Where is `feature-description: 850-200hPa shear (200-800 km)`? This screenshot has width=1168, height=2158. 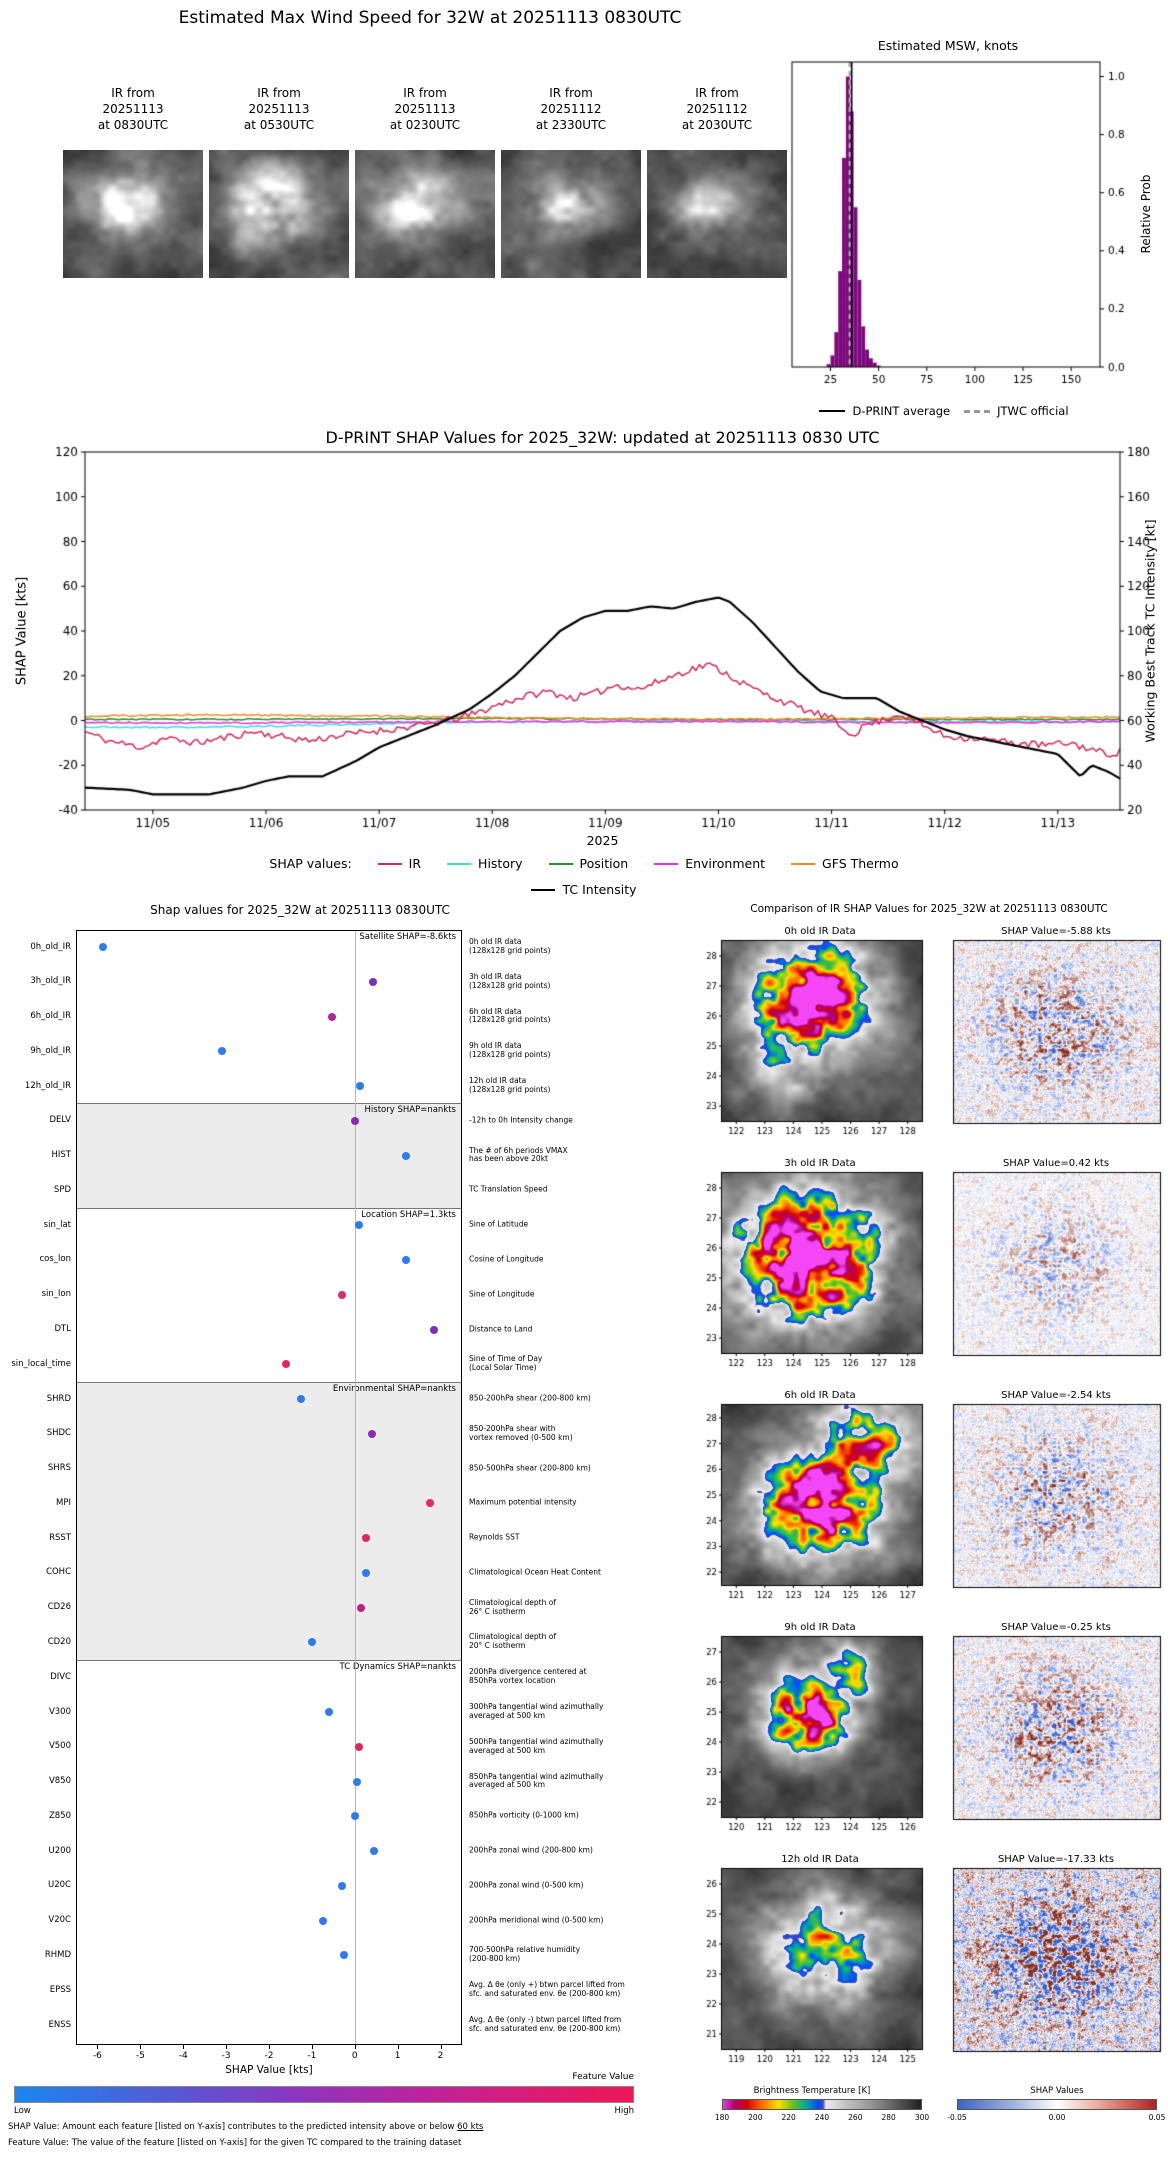
feature-description: 850-200hPa shear (200-800 km) is located at coordinates (530, 1398).